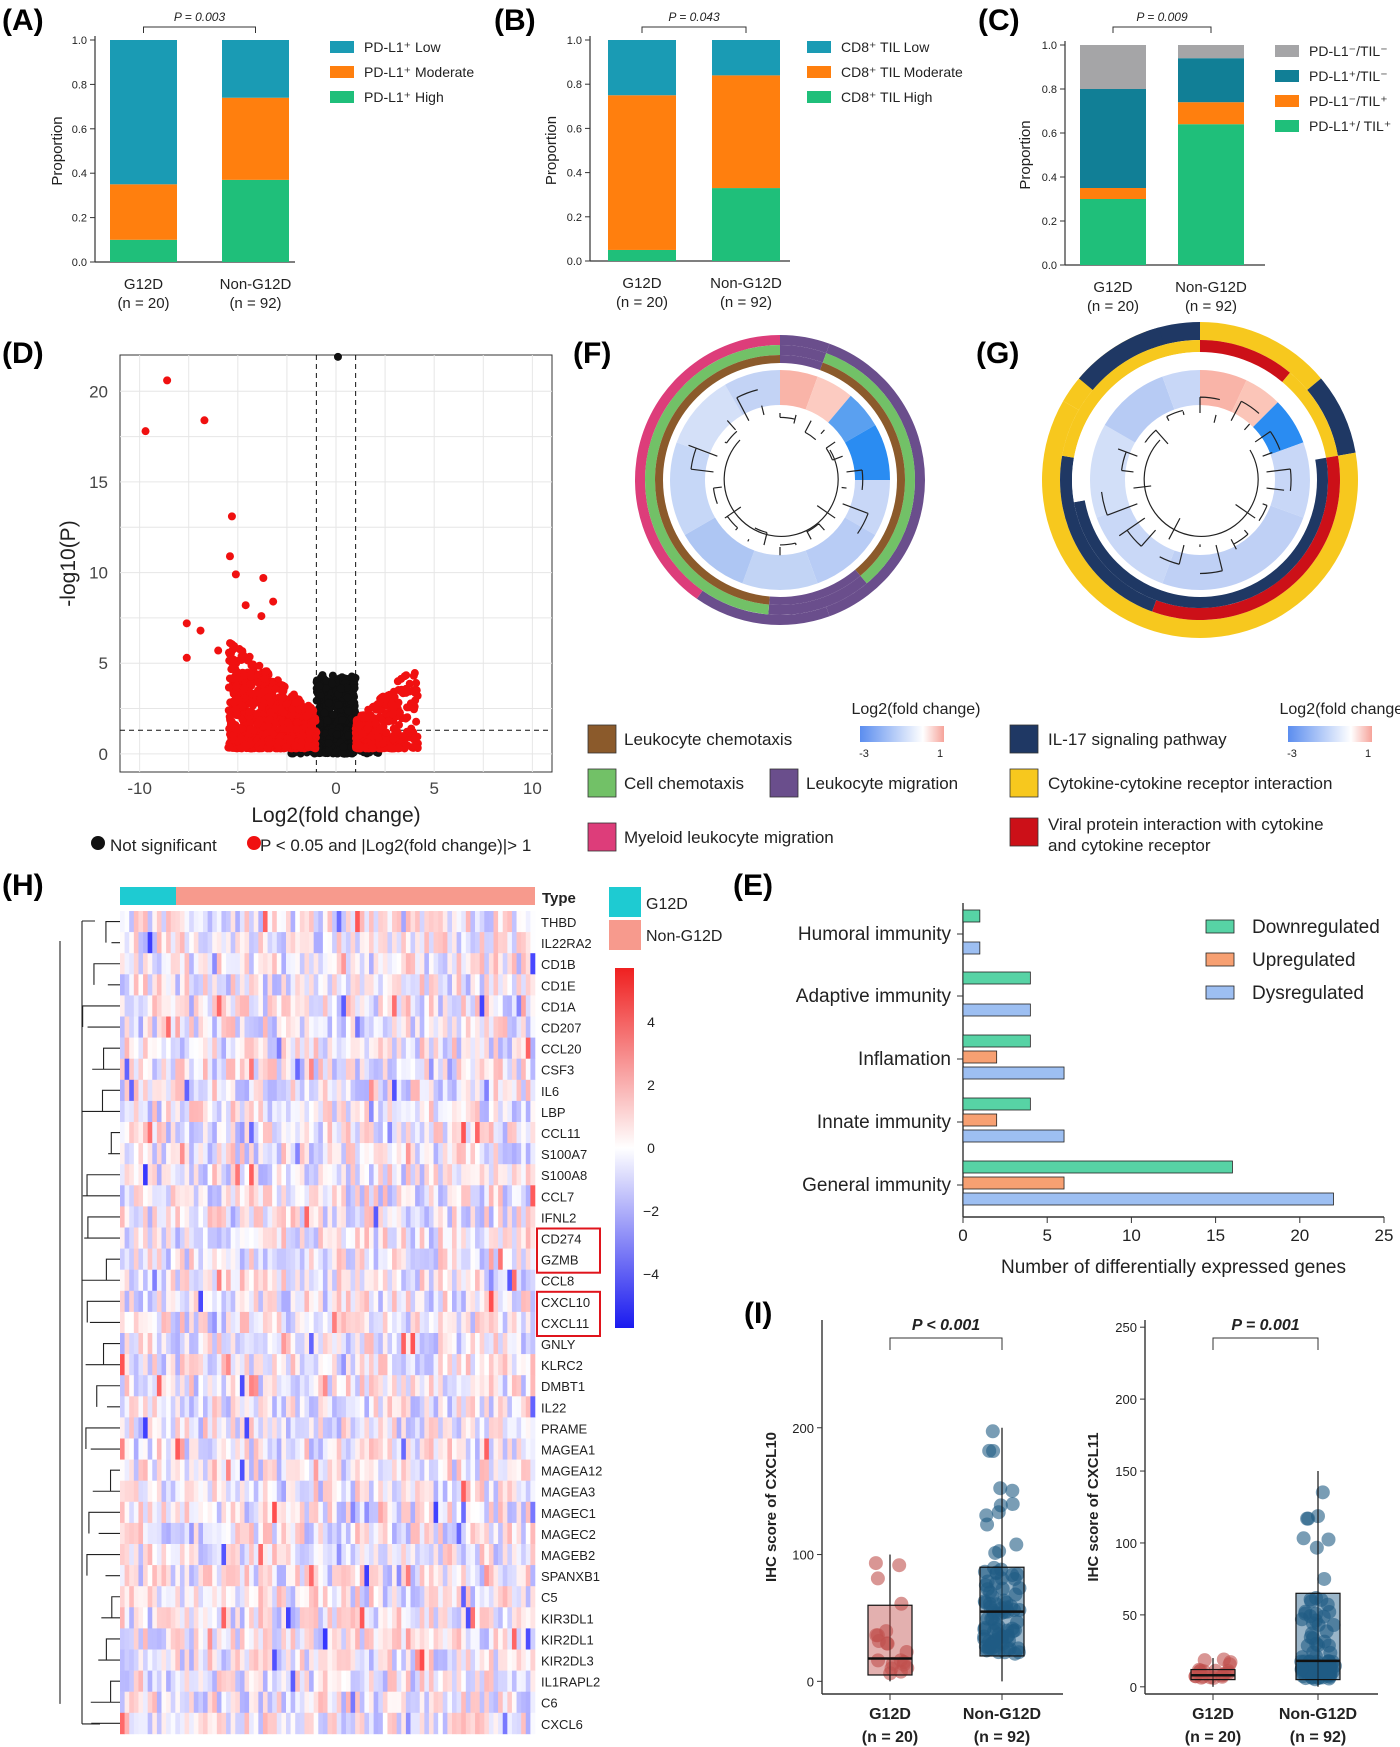 The height and width of the screenshot is (1747, 1400). What do you see at coordinates (819, 47) in the screenshot?
I see `legend-swatch` at bounding box center [819, 47].